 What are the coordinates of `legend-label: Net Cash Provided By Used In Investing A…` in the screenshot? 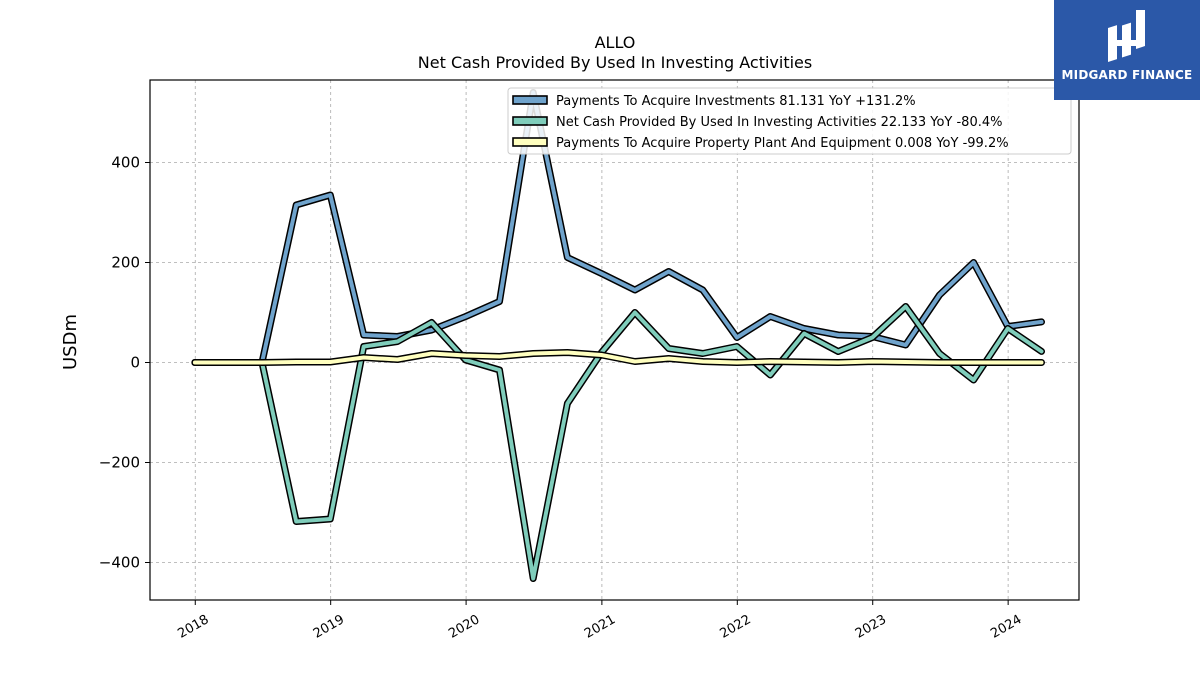 It's located at (779, 122).